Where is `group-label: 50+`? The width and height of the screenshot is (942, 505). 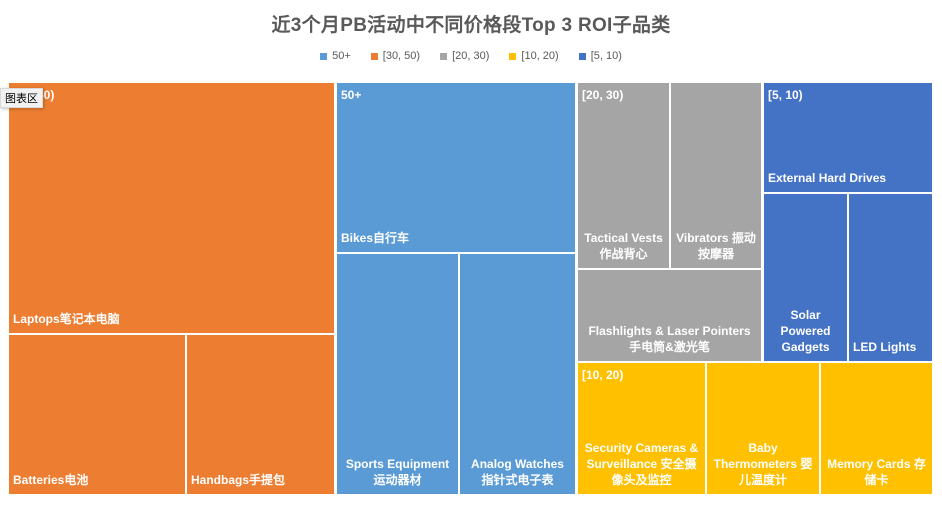
group-label: 50+ is located at coordinates (351, 95).